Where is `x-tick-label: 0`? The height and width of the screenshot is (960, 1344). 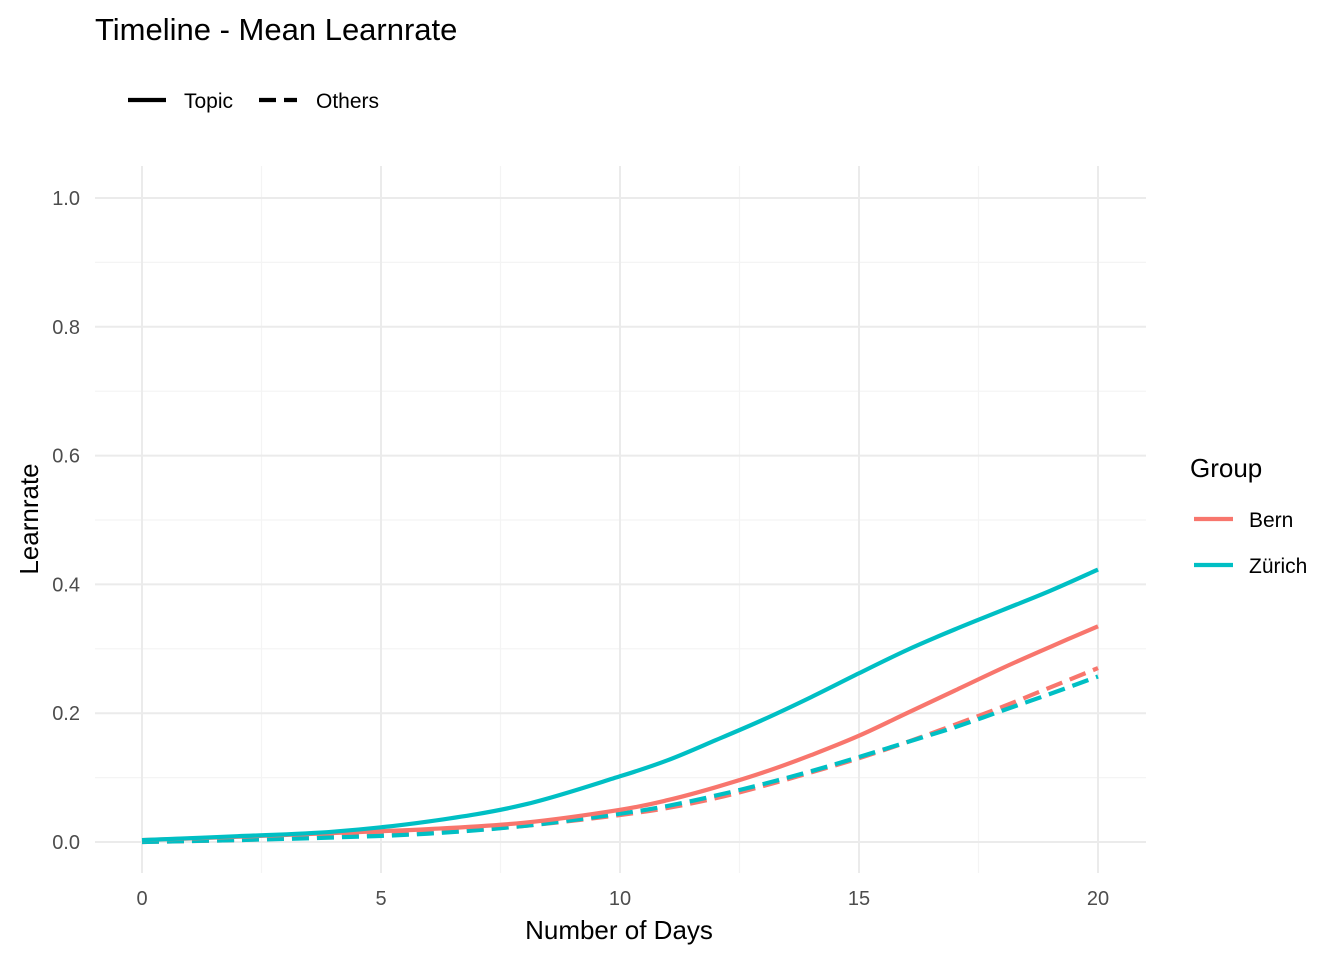 x-tick-label: 0 is located at coordinates (141, 899).